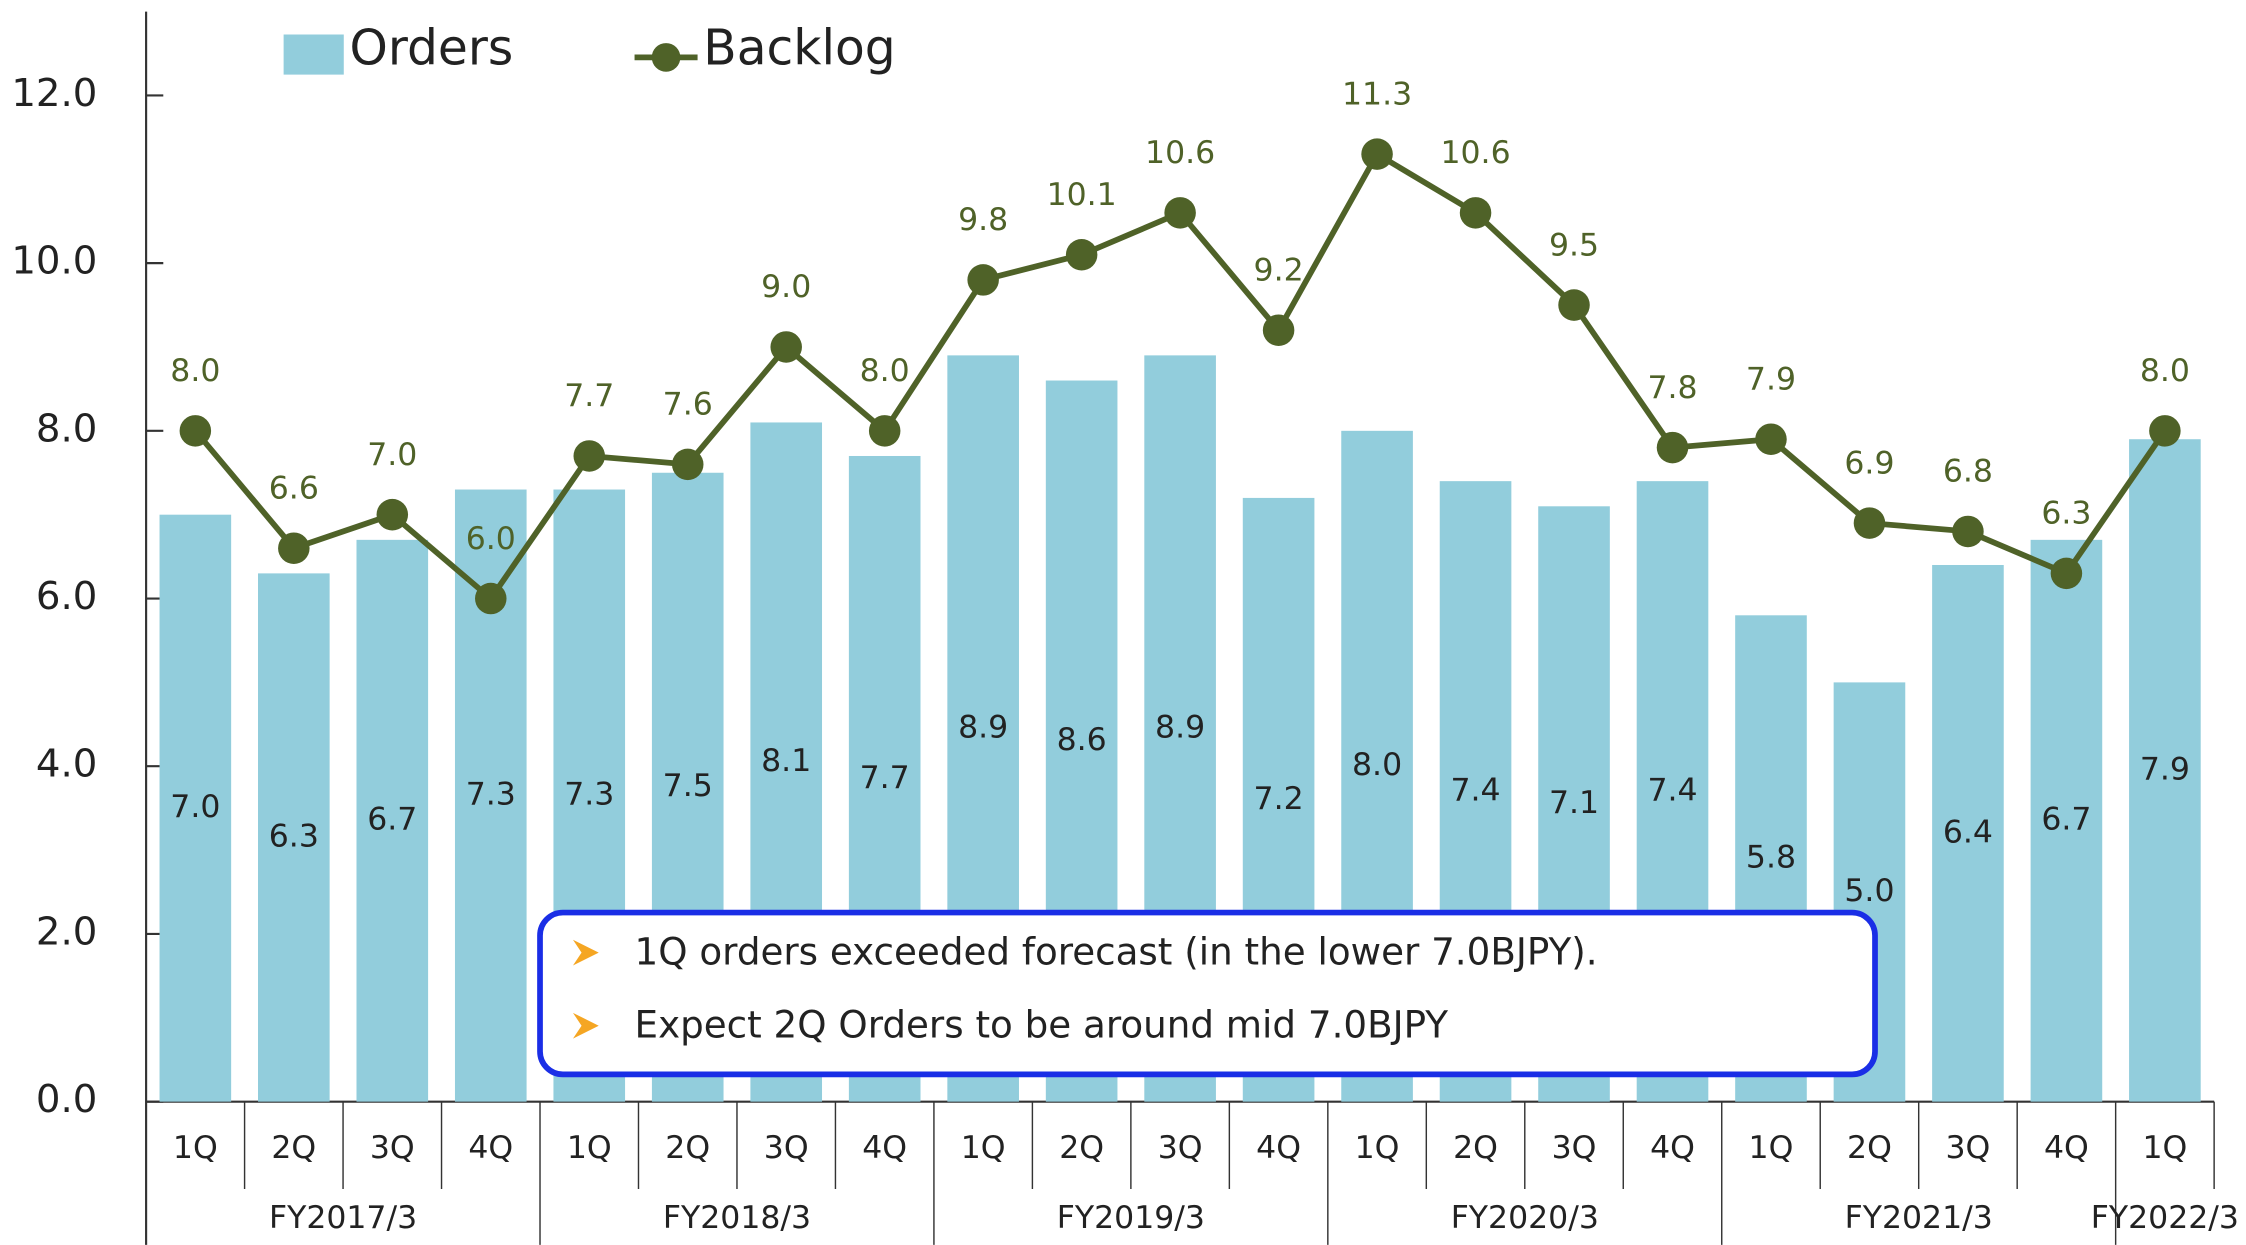 This screenshot has width=2246, height=1245. I want to click on line-value-label: 7.8, so click(1672, 388).